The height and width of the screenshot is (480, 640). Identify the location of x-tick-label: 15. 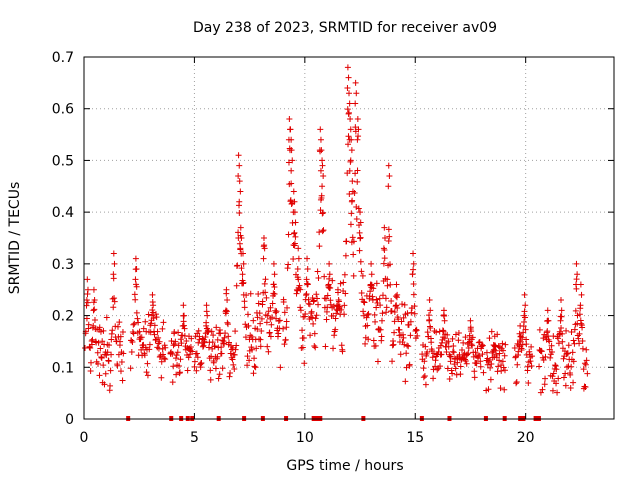
(415, 438).